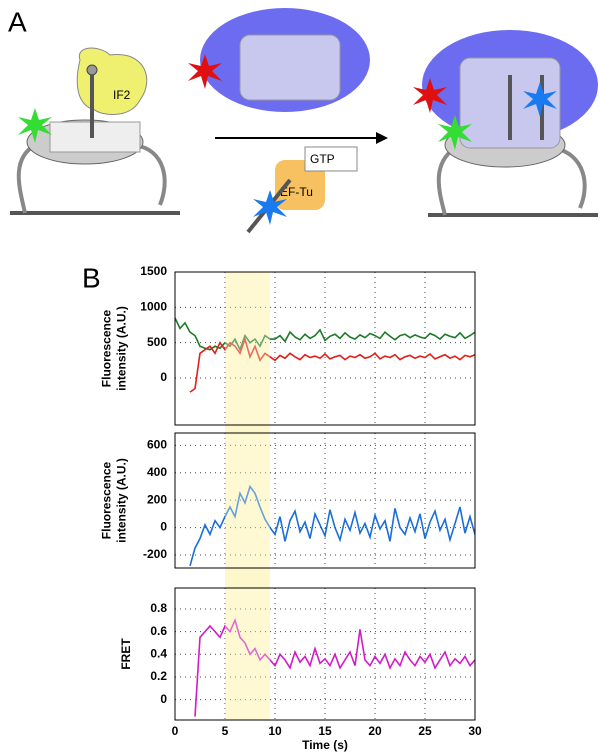  I want to click on ef-tu-label: EF-Tu, so click(296, 192).